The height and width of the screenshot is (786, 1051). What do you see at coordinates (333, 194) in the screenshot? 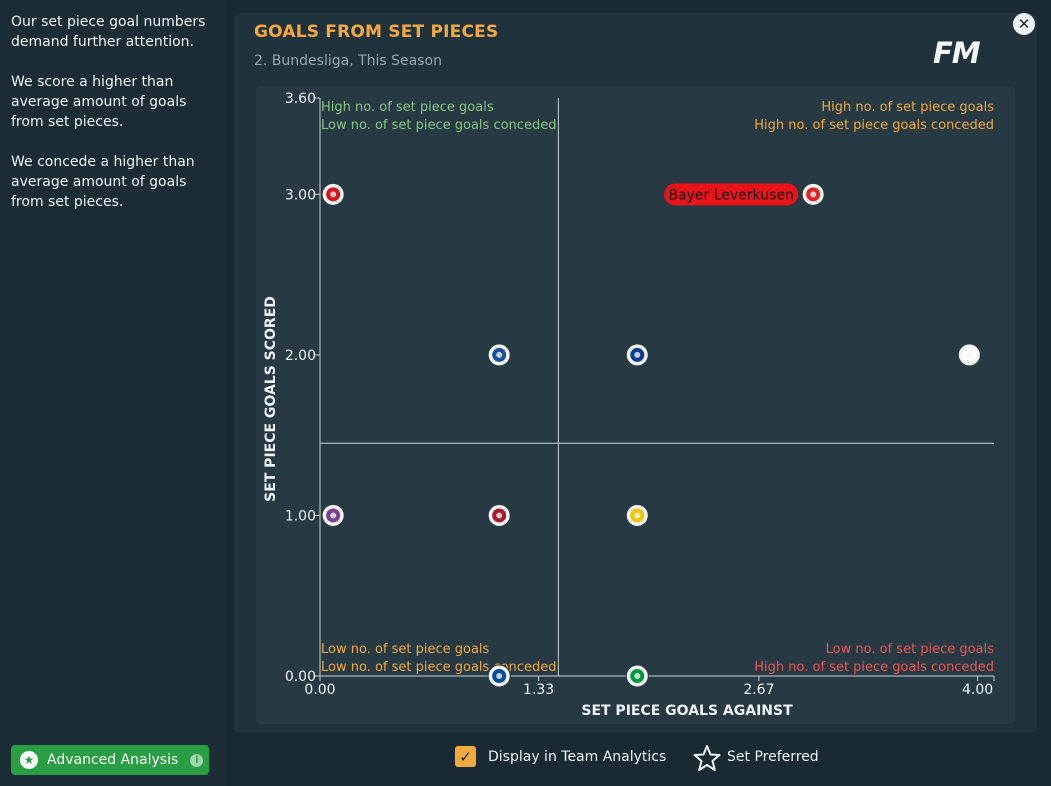
I see `kaiserslautern-badge-icon-center` at bounding box center [333, 194].